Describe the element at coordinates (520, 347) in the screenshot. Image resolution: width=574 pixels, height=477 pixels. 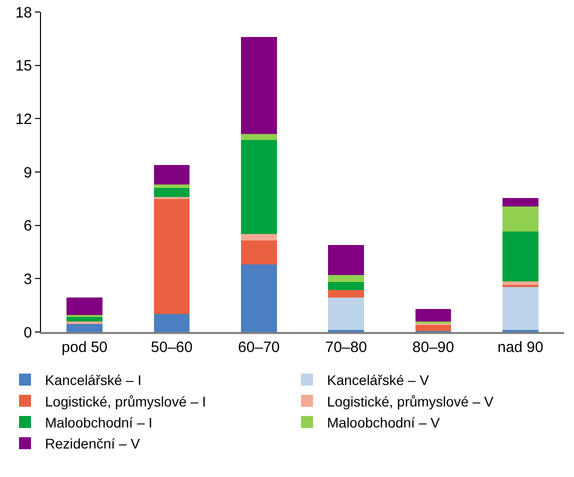
I see `x-tick-label: nad 90` at that location.